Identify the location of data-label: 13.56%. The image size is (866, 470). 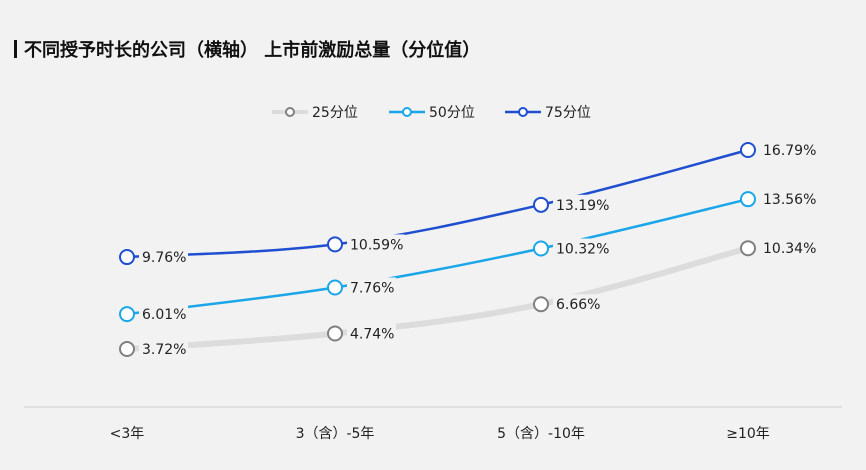
(789, 200).